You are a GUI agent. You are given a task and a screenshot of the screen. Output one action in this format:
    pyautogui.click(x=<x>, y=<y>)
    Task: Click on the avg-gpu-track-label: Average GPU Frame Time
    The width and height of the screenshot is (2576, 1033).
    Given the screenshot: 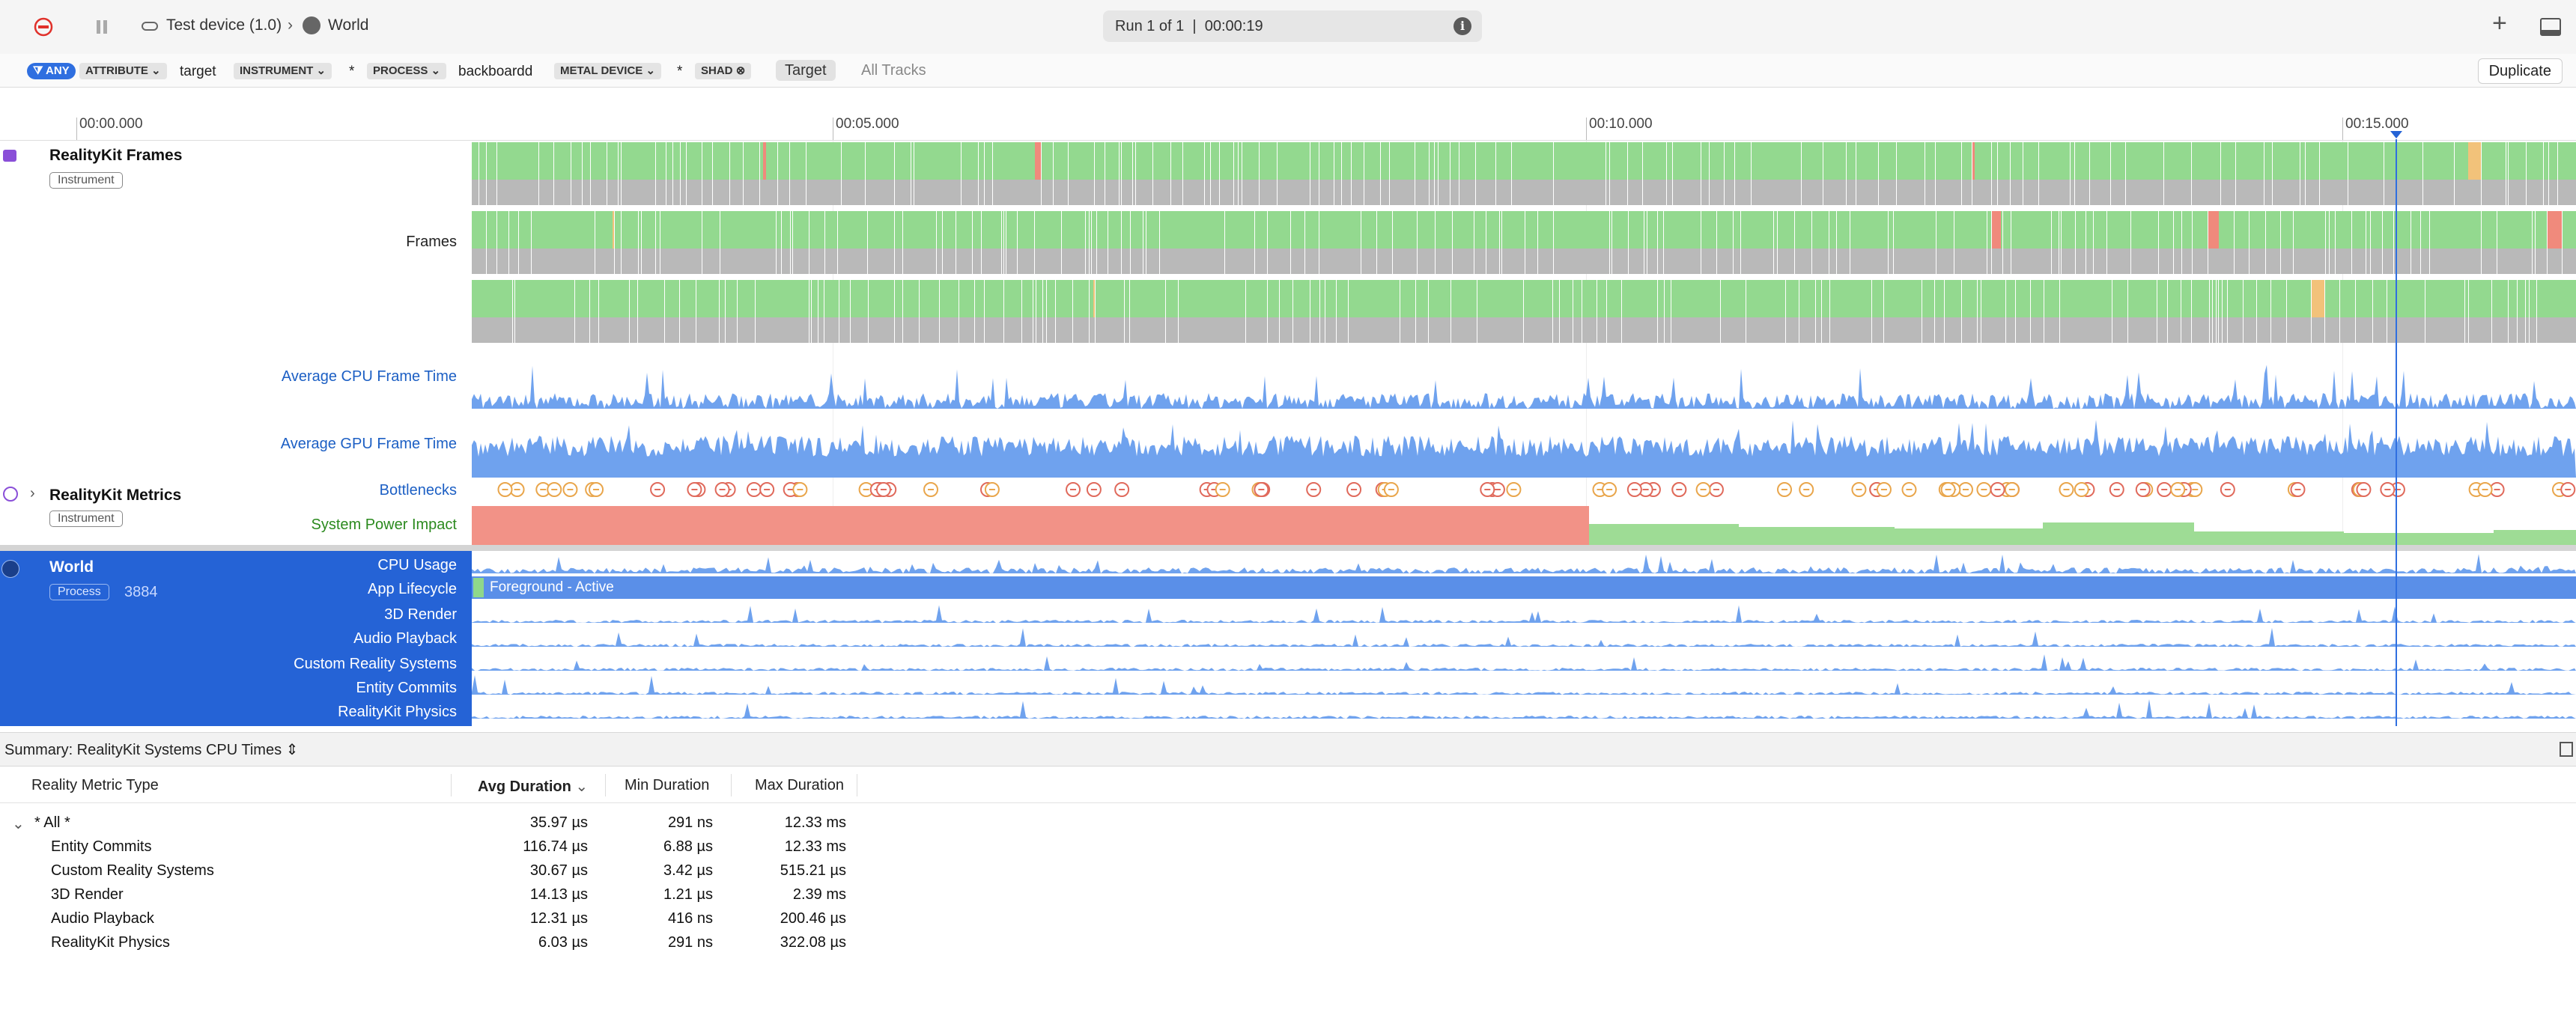 What is the action you would take?
    pyautogui.click(x=368, y=444)
    